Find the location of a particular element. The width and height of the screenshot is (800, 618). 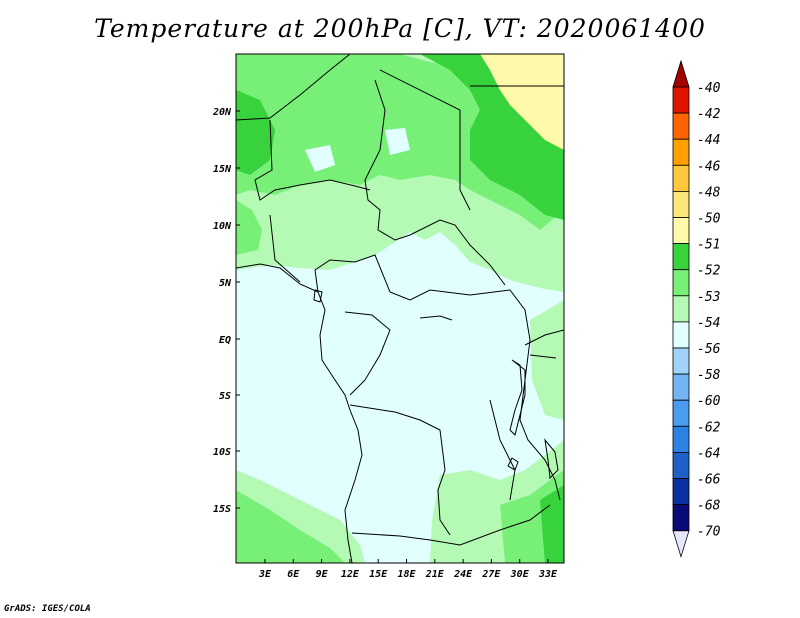

lon-label: 3E is located at coordinates (265, 574).